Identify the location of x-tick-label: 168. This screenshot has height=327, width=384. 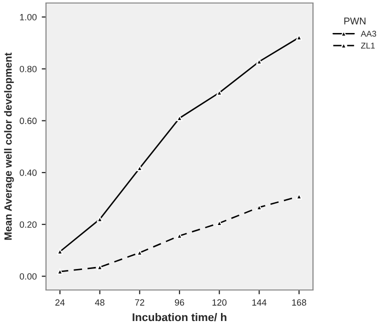
(299, 302).